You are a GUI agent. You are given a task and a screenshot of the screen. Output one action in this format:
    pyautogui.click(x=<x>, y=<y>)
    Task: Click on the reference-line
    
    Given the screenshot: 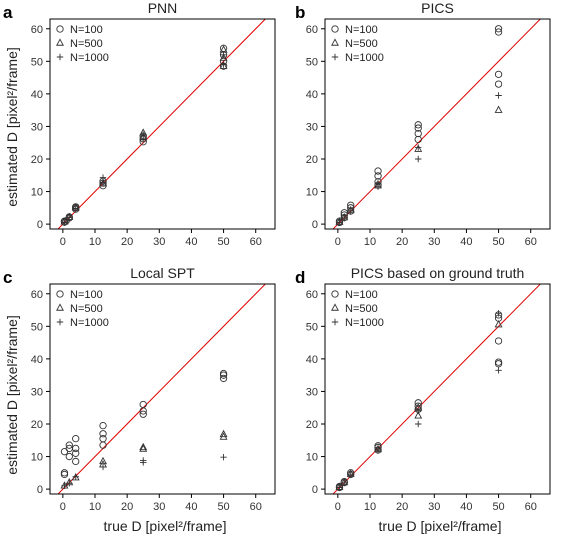 What is the action you would take?
    pyautogui.click(x=437, y=124)
    